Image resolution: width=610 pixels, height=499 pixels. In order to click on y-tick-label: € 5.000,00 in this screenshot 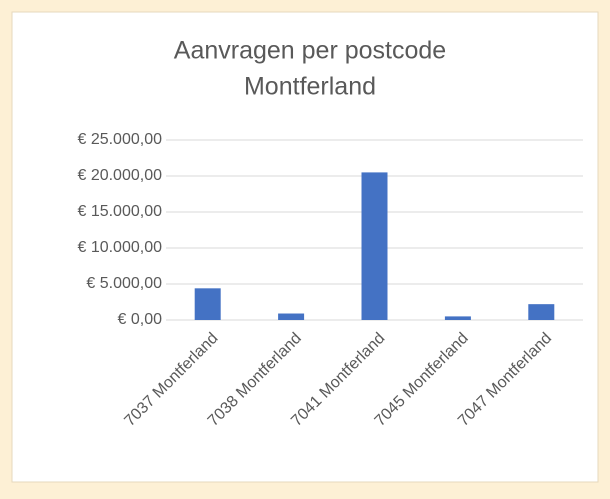, I will do `click(124, 283)`.